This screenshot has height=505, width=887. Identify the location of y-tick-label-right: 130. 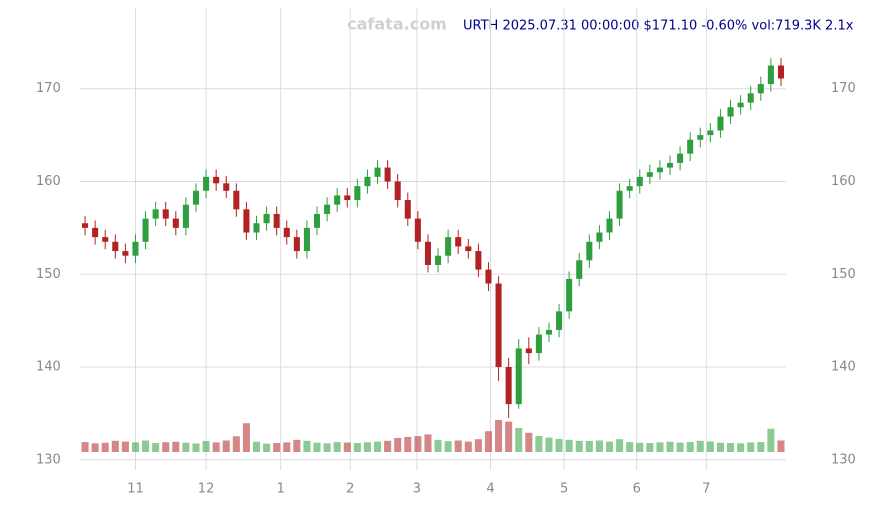
(843, 459).